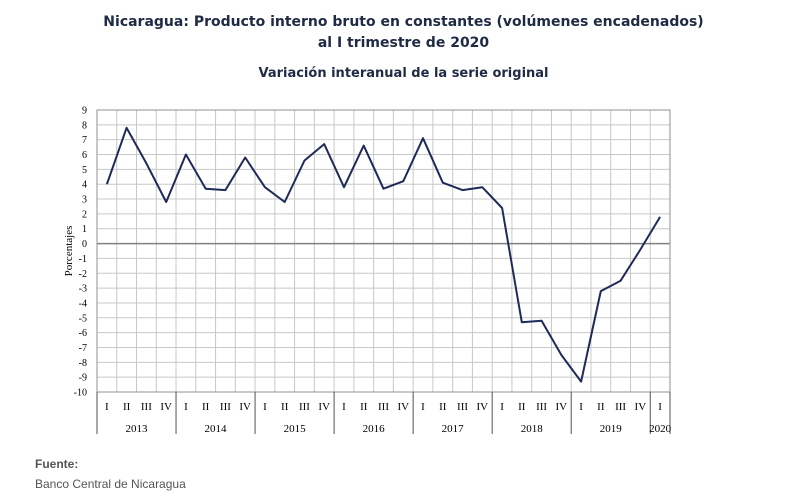  I want to click on year-label: 2013, so click(137, 429).